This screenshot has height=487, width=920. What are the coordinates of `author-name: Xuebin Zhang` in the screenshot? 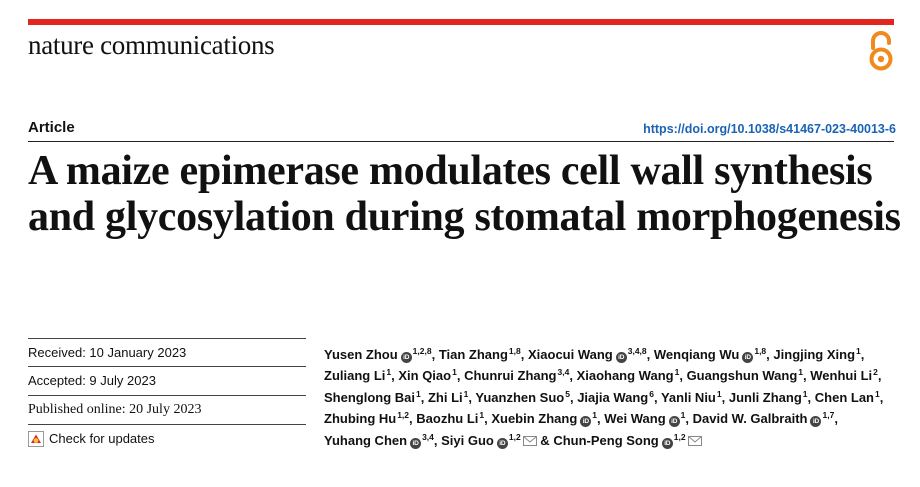 It's located at (534, 419).